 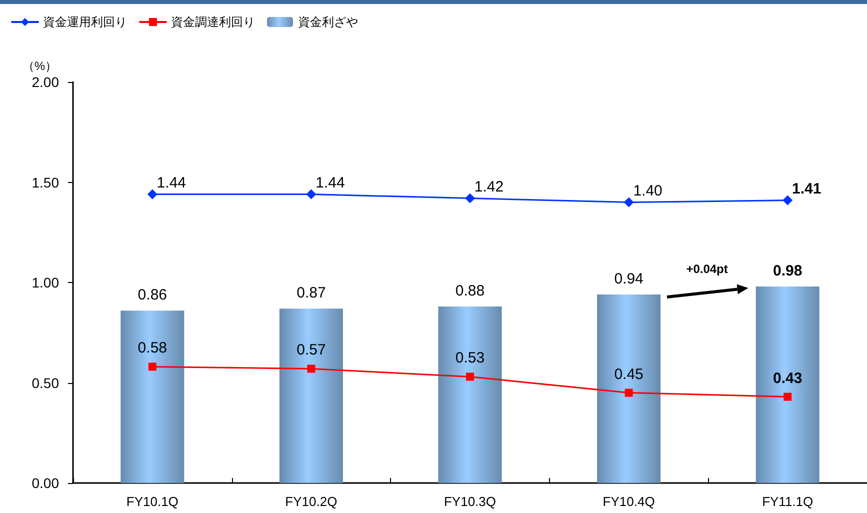 I want to click on legend-label: 資金調達利回り, so click(x=213, y=22).